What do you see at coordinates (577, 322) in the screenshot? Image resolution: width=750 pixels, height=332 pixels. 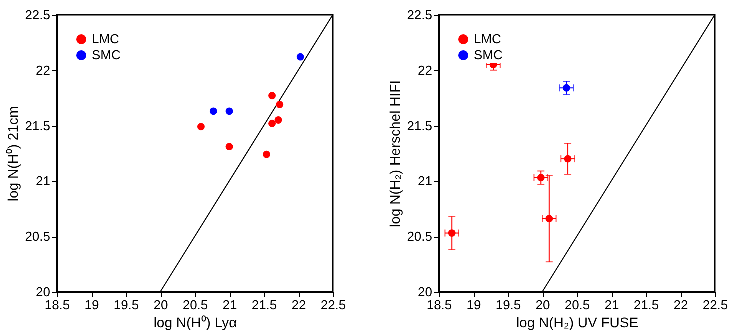 I see `x-axis-title: log N(H₂) UV FUSE` at bounding box center [577, 322].